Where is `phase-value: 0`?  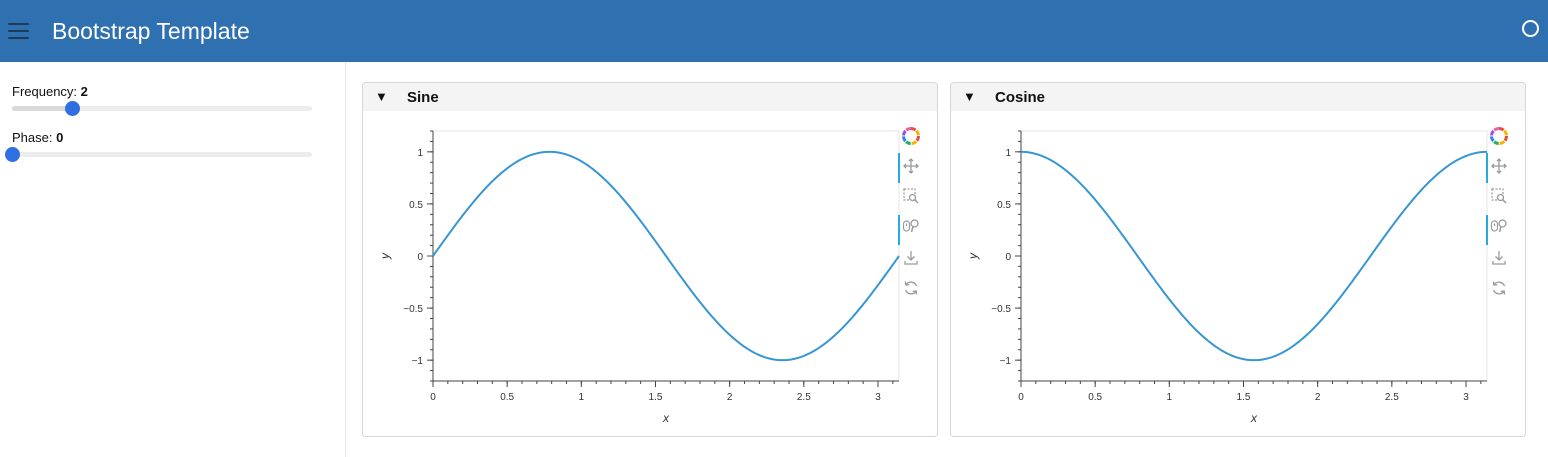
phase-value: 0 is located at coordinates (60, 137).